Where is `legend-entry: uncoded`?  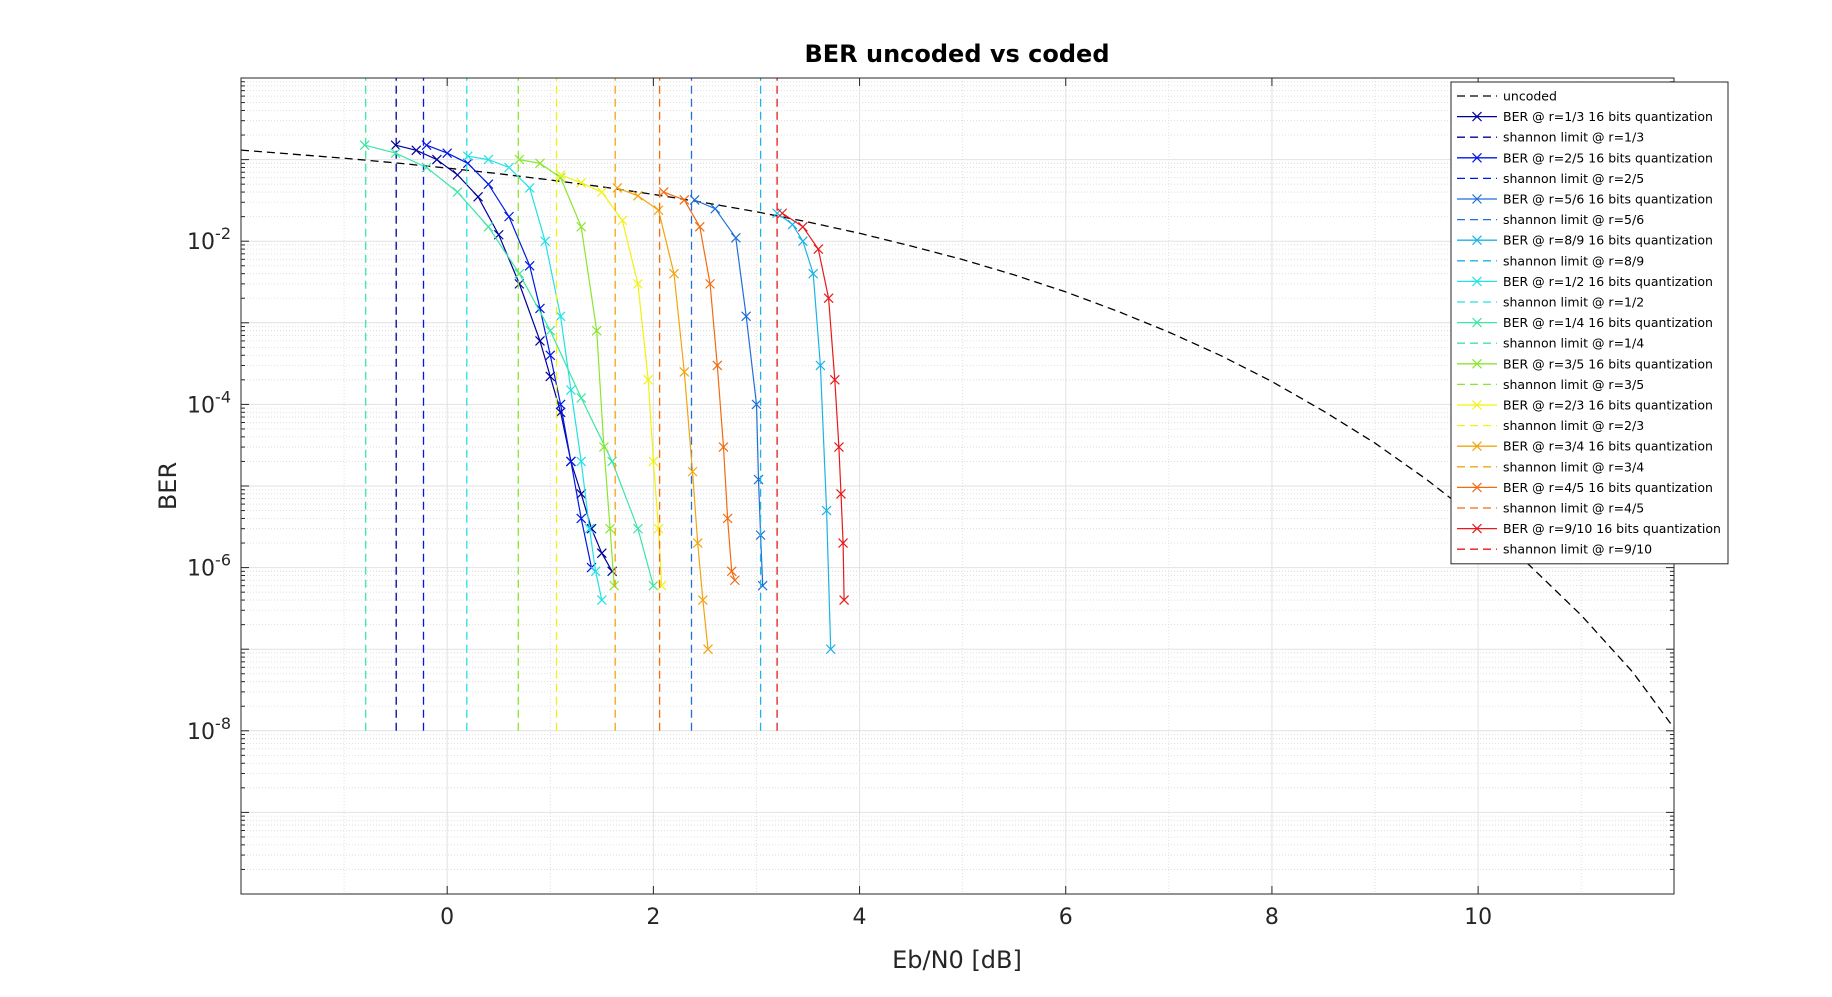
legend-entry: uncoded is located at coordinates (1507, 96).